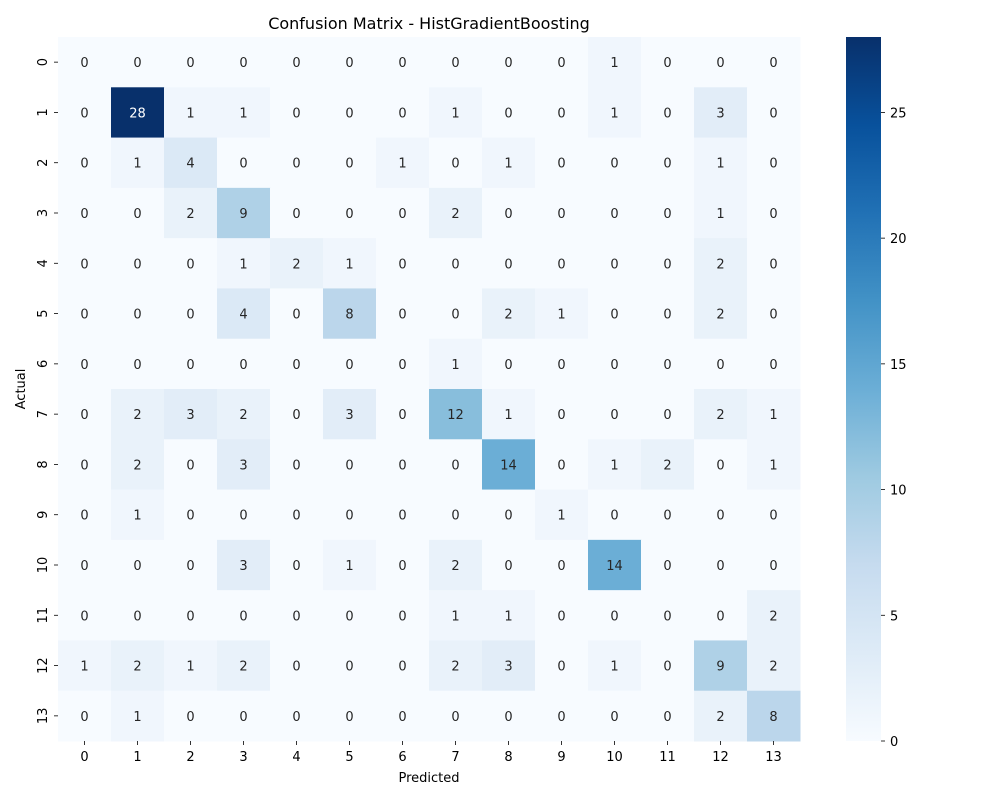 This screenshot has width=1000, height=804. I want to click on y-tick-label: 2, so click(43, 163).